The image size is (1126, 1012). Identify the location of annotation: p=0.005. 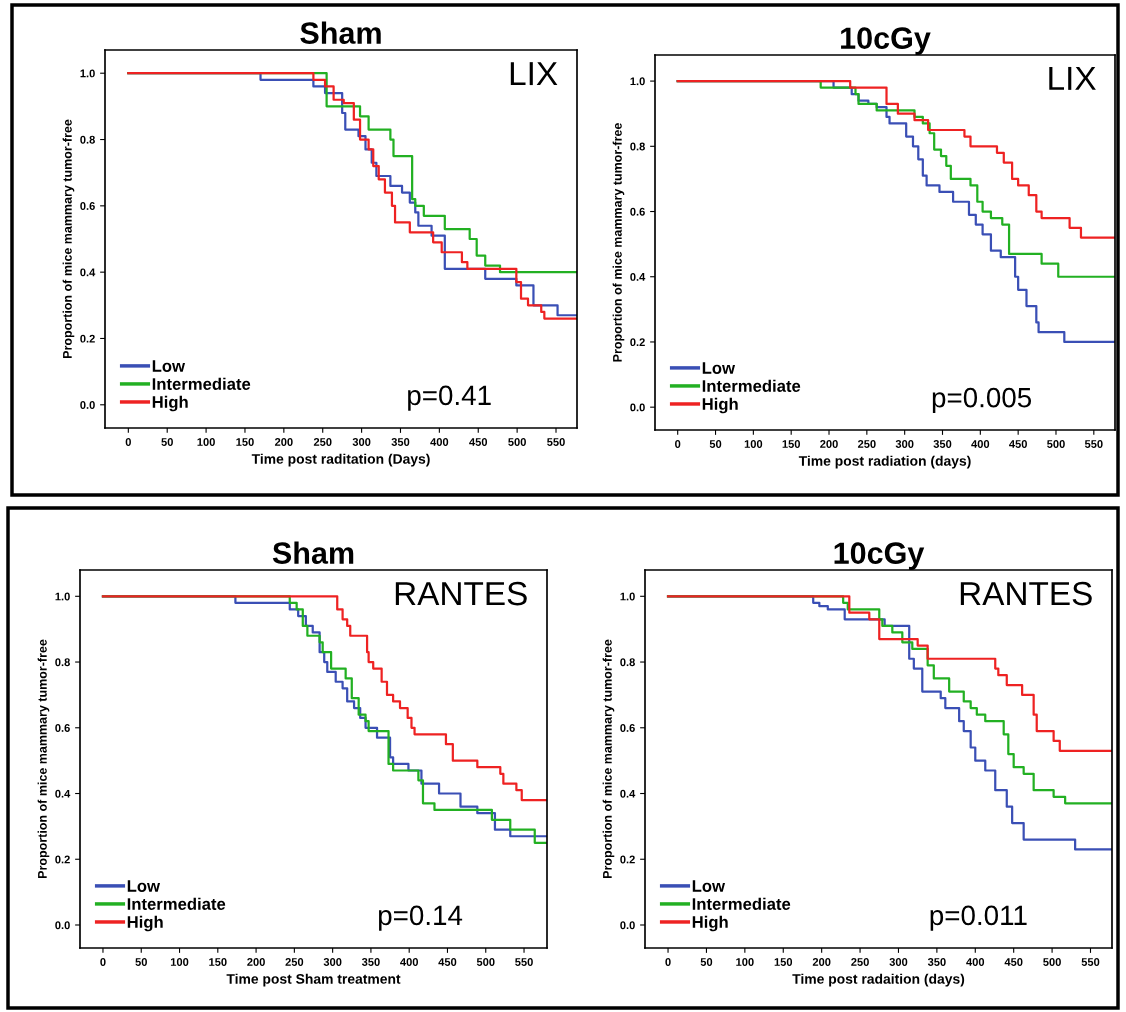
(982, 400).